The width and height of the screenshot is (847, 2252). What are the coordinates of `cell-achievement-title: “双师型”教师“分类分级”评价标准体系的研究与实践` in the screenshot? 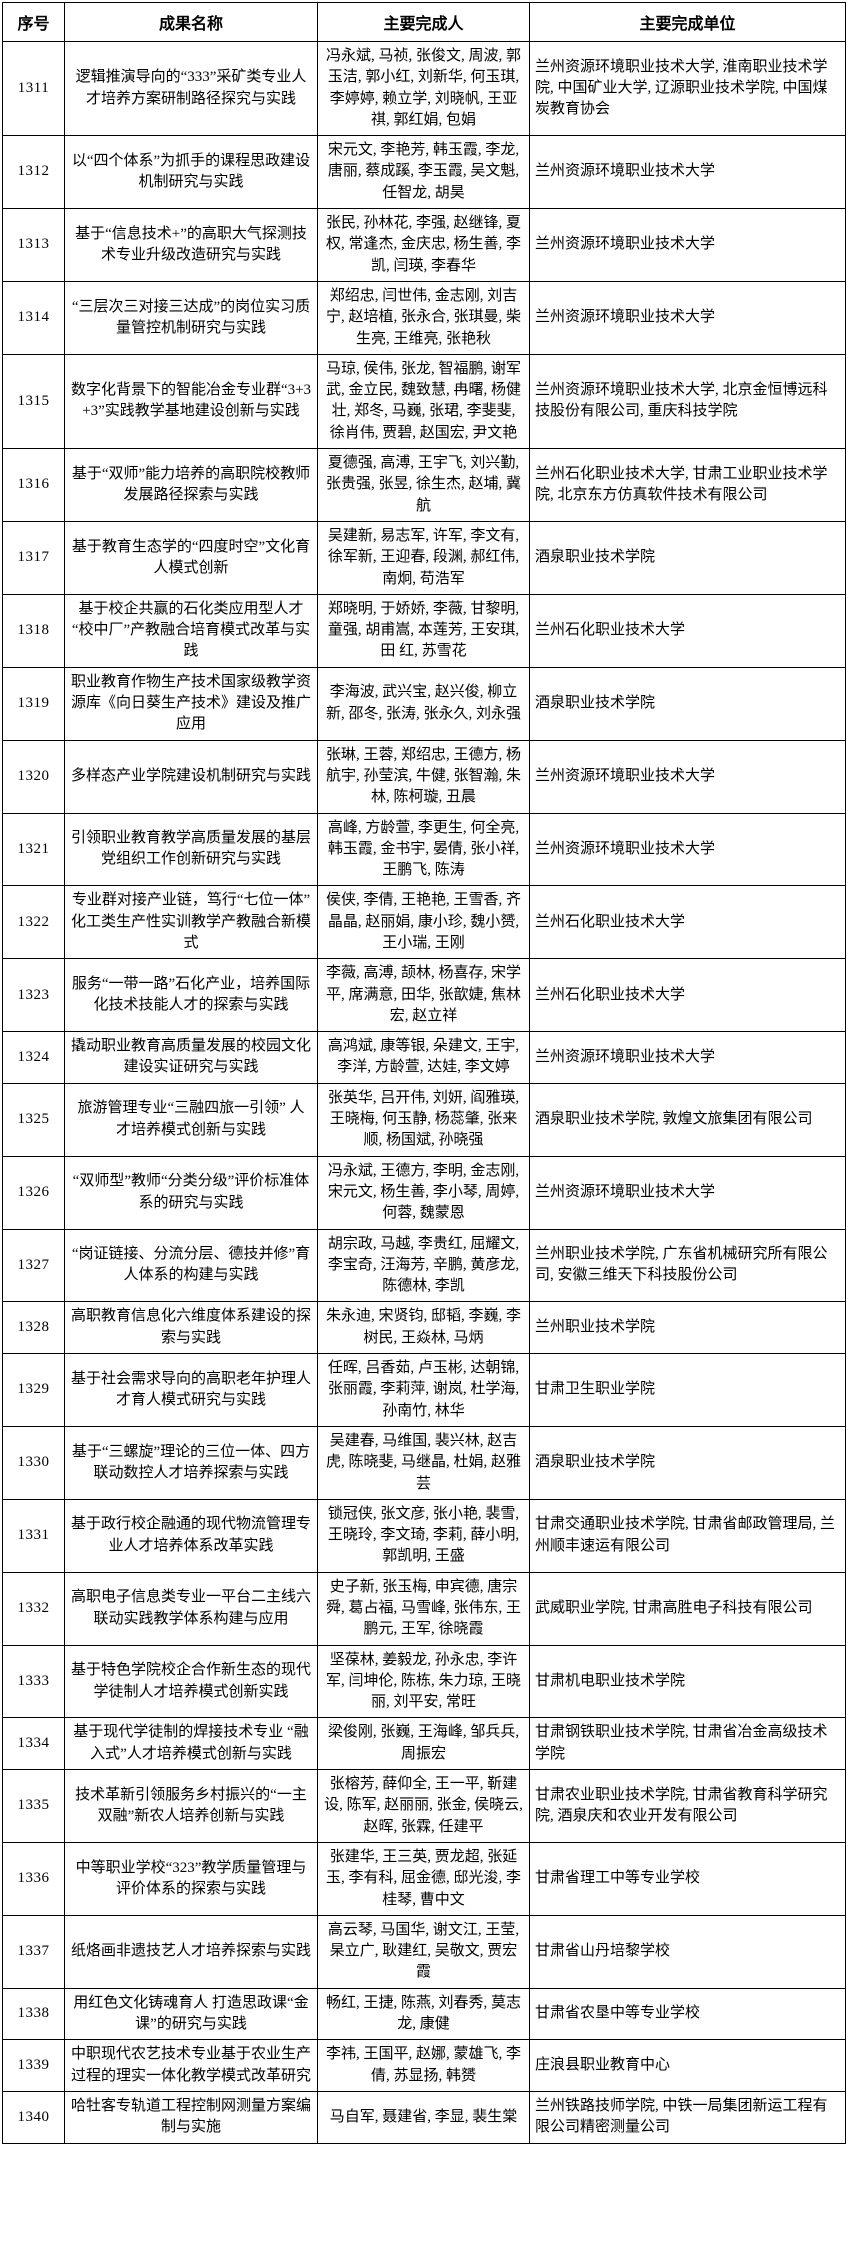 It's located at (191, 1192).